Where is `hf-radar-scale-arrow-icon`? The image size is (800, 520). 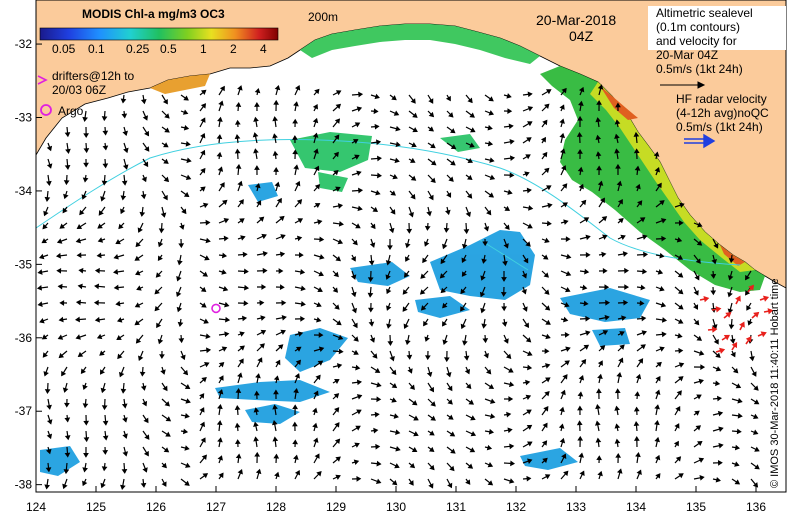 hf-radar-scale-arrow-icon is located at coordinates (700, 141).